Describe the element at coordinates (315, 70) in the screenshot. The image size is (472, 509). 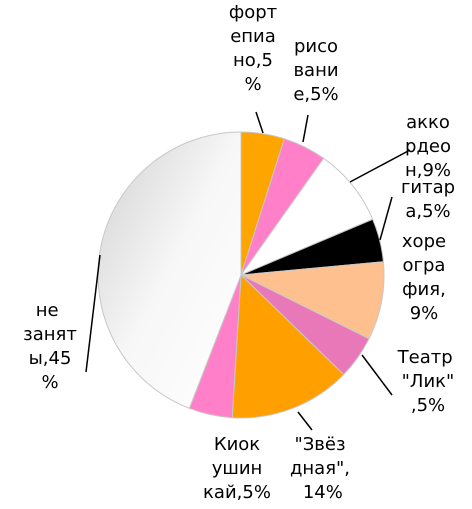
I see `data-label: рисо вани е,5%` at that location.